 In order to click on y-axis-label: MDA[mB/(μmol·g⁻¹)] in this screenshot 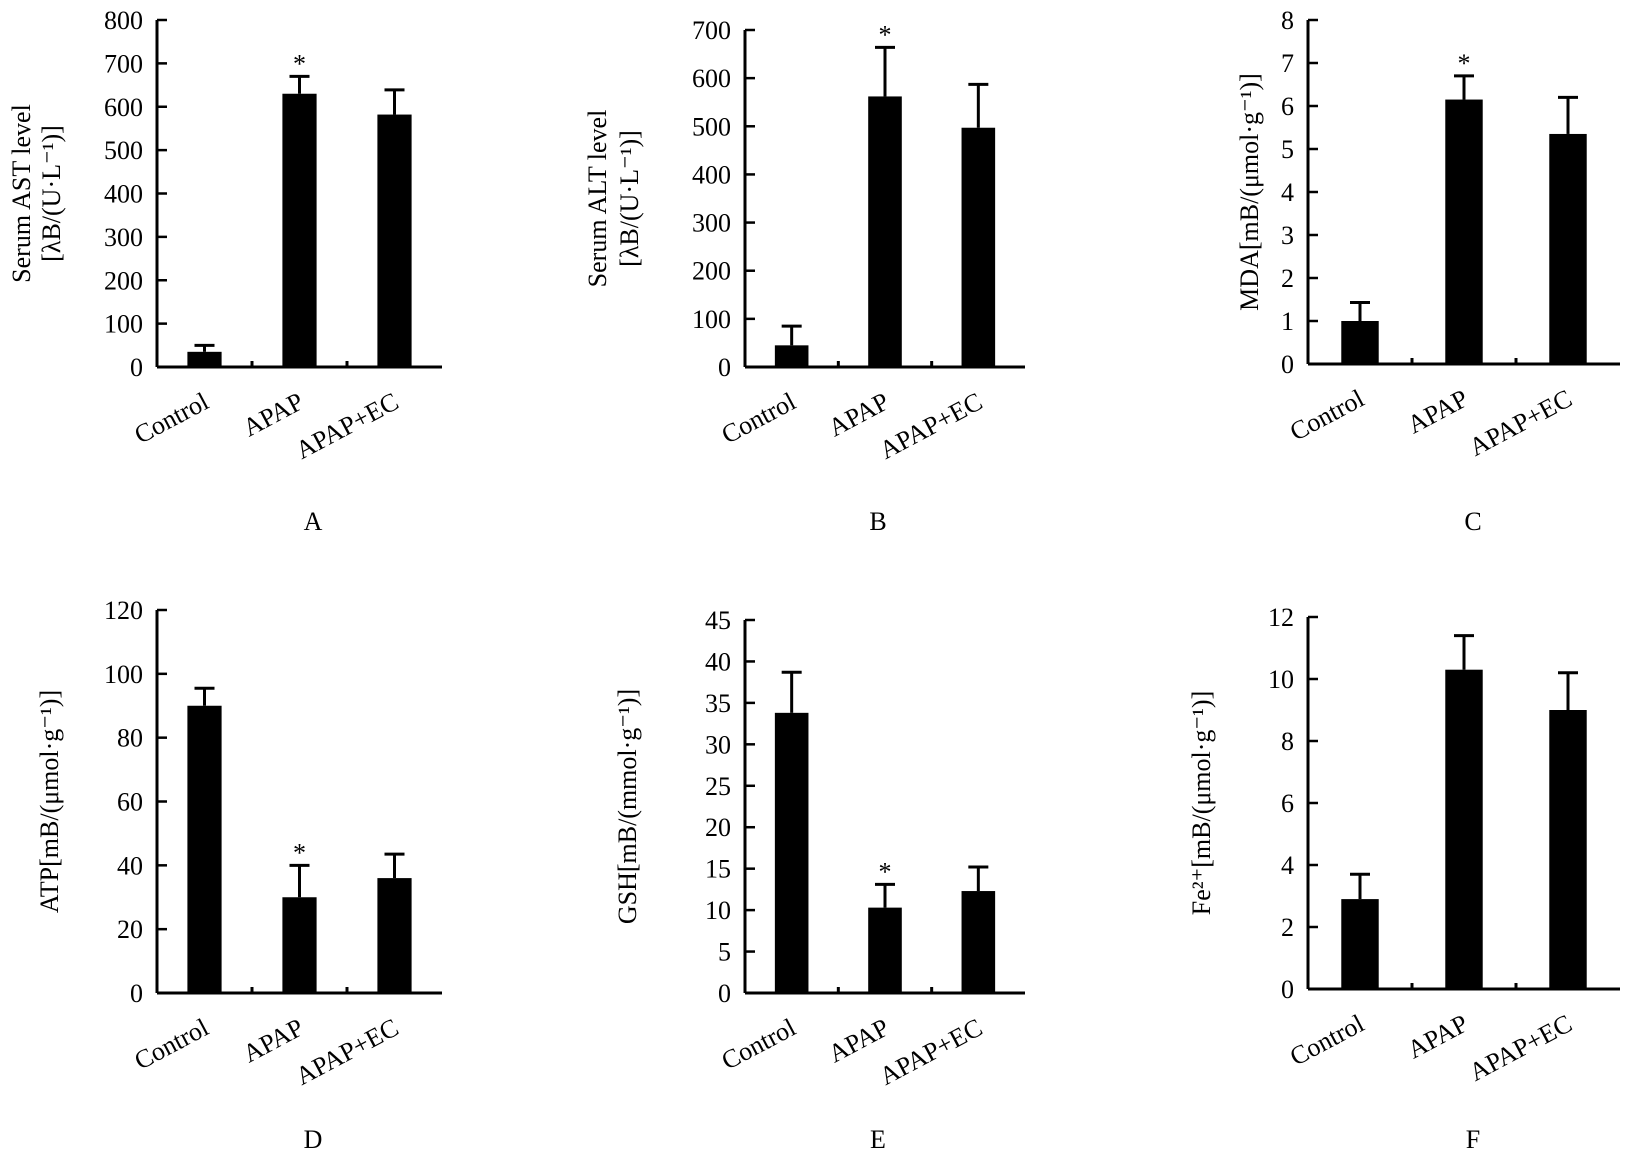, I will do `click(1249, 192)`.